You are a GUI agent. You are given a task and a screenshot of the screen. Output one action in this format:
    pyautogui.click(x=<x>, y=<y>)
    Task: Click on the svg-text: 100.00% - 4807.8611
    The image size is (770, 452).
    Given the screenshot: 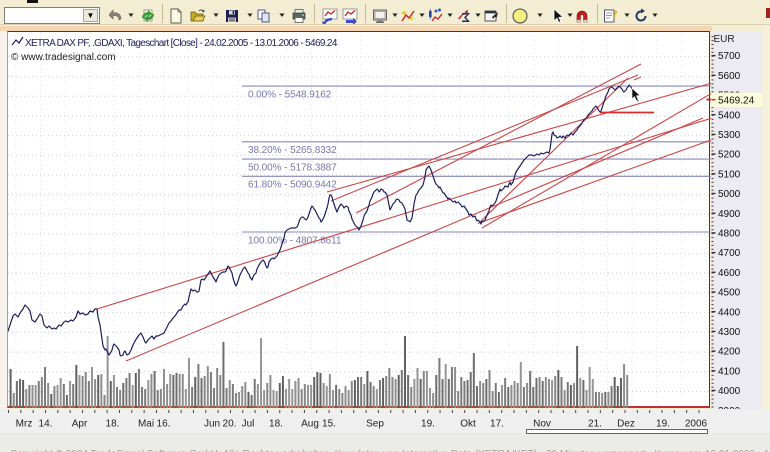 What is the action you would take?
    pyautogui.click(x=295, y=240)
    